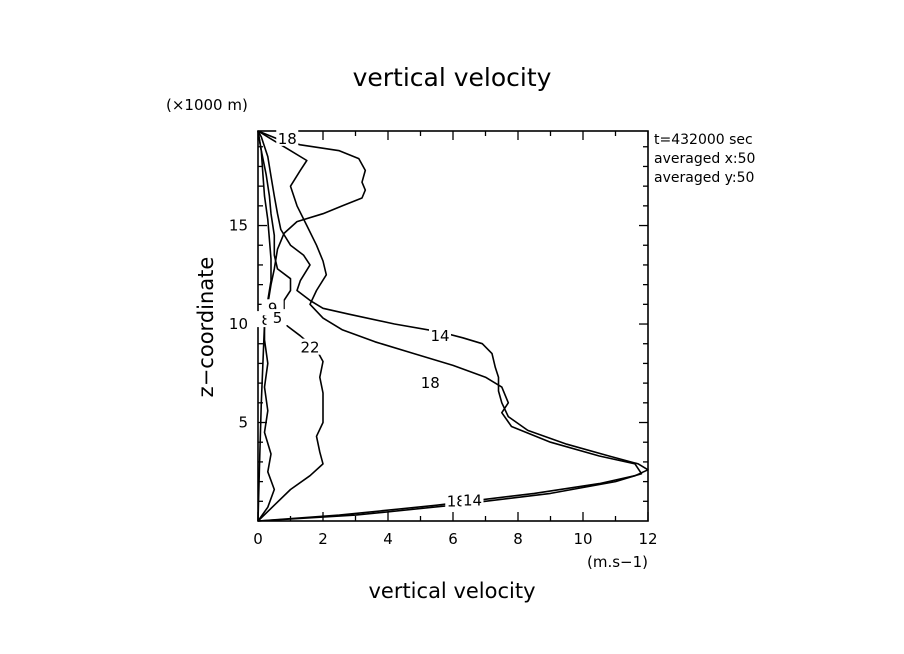 This screenshot has width=904, height=654. I want to click on x-tick-label: 0, so click(258, 539).